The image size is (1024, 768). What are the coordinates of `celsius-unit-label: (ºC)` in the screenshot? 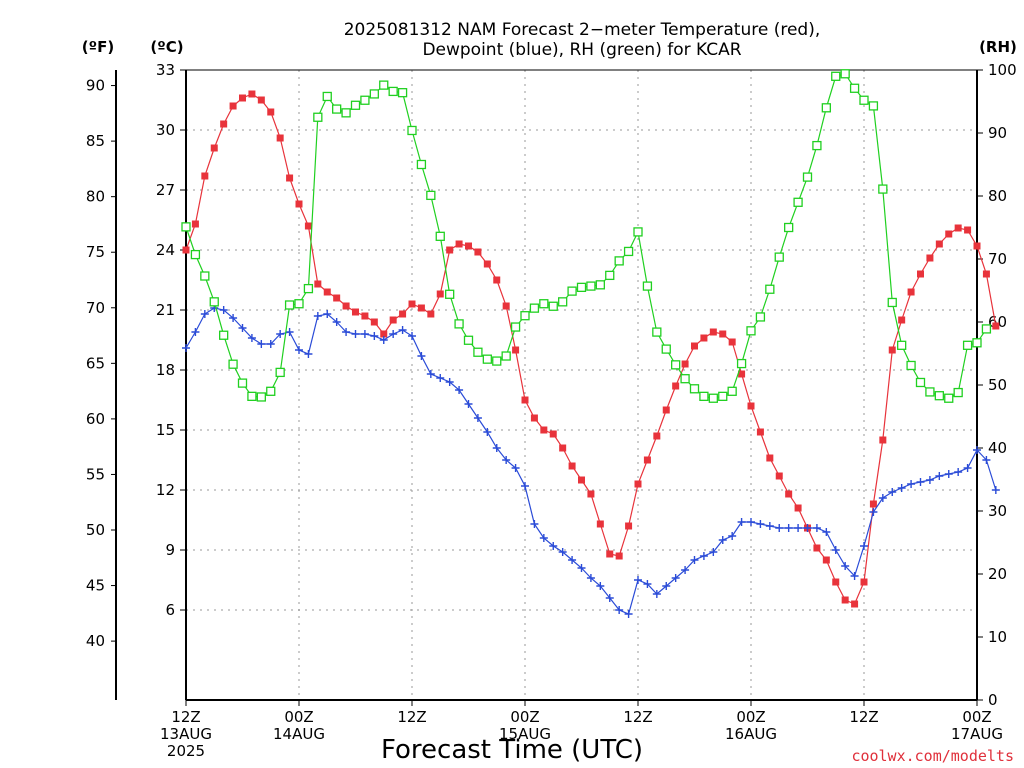 It's located at (166, 47).